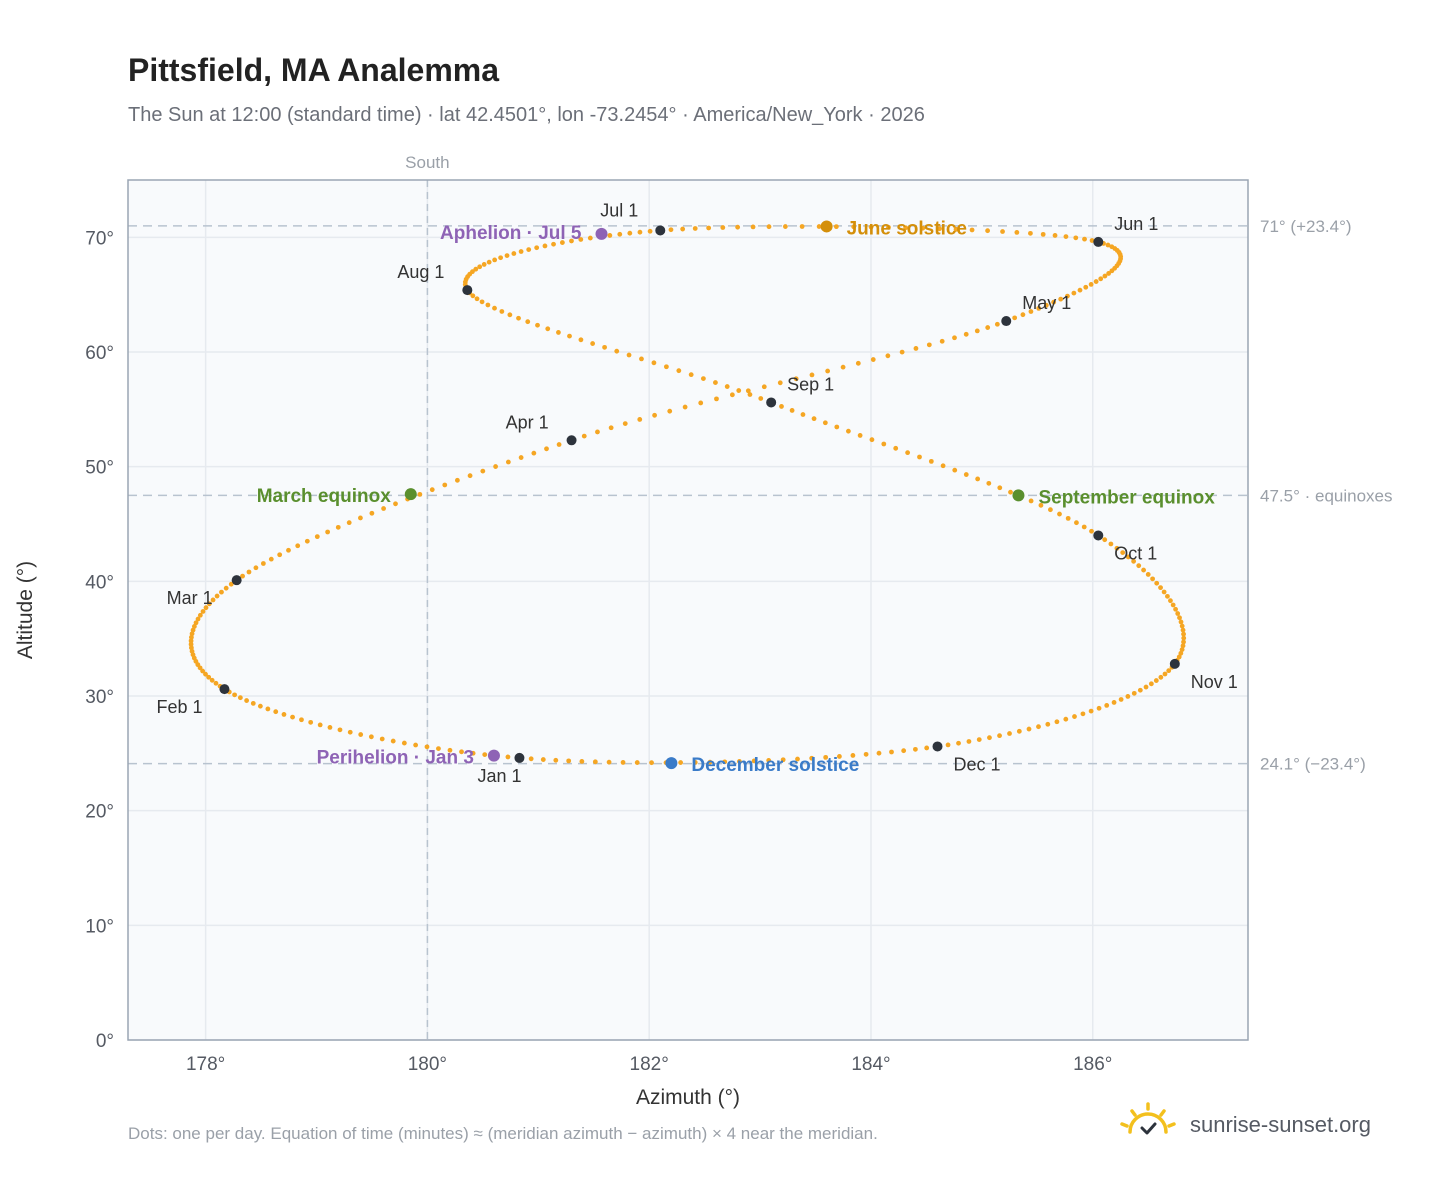  Describe the element at coordinates (619, 210) in the screenshot. I see `month-label: Jul 1` at that location.